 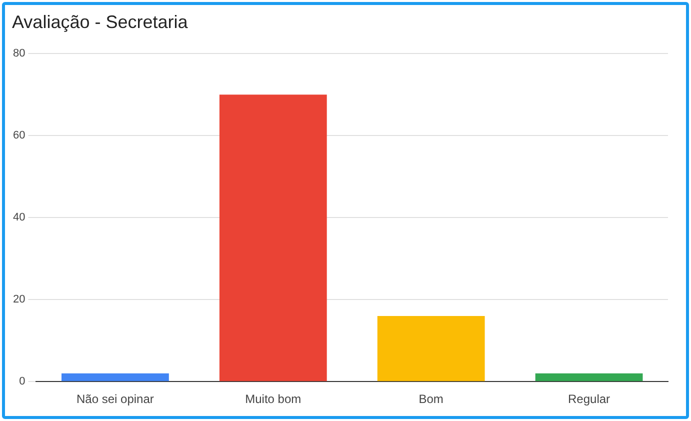 I want to click on y-tick-label: 60, so click(x=19, y=136).